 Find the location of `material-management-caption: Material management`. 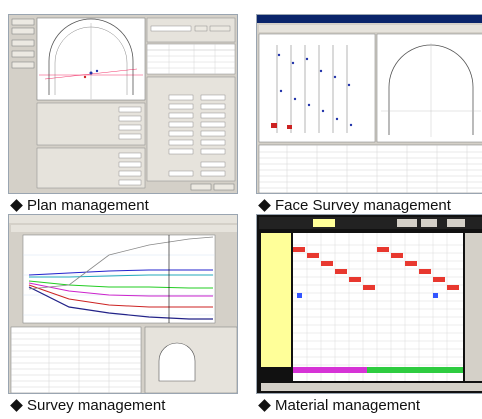

material-management-caption: Material management is located at coordinates (370, 406).